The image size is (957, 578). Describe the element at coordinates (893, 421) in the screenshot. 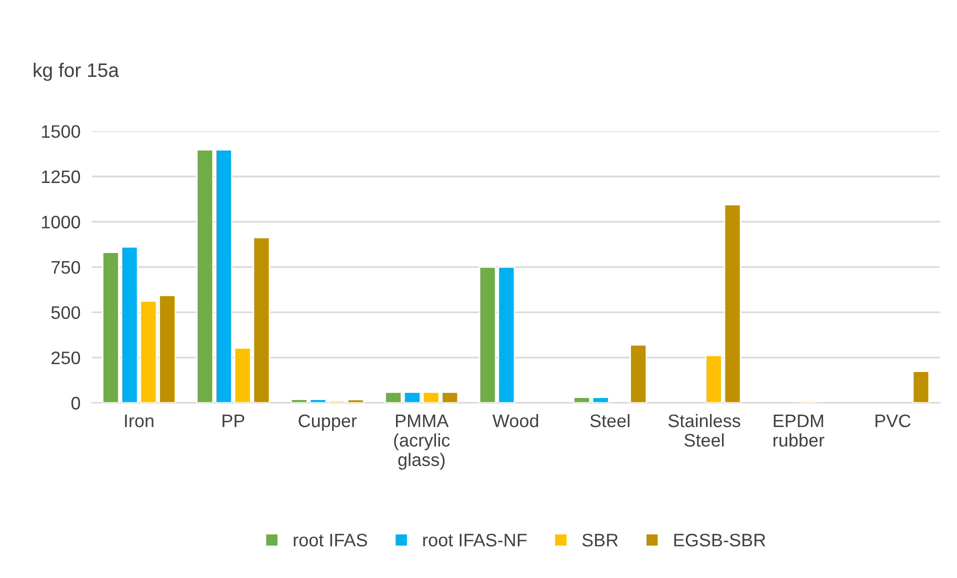

I see `x-tick-label: PVC` at that location.